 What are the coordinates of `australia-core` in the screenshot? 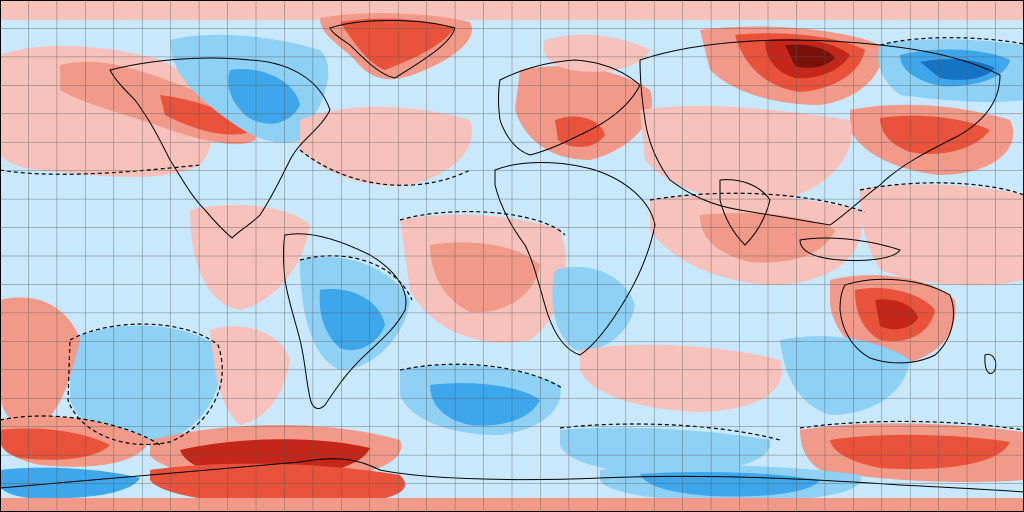 It's located at (896, 314).